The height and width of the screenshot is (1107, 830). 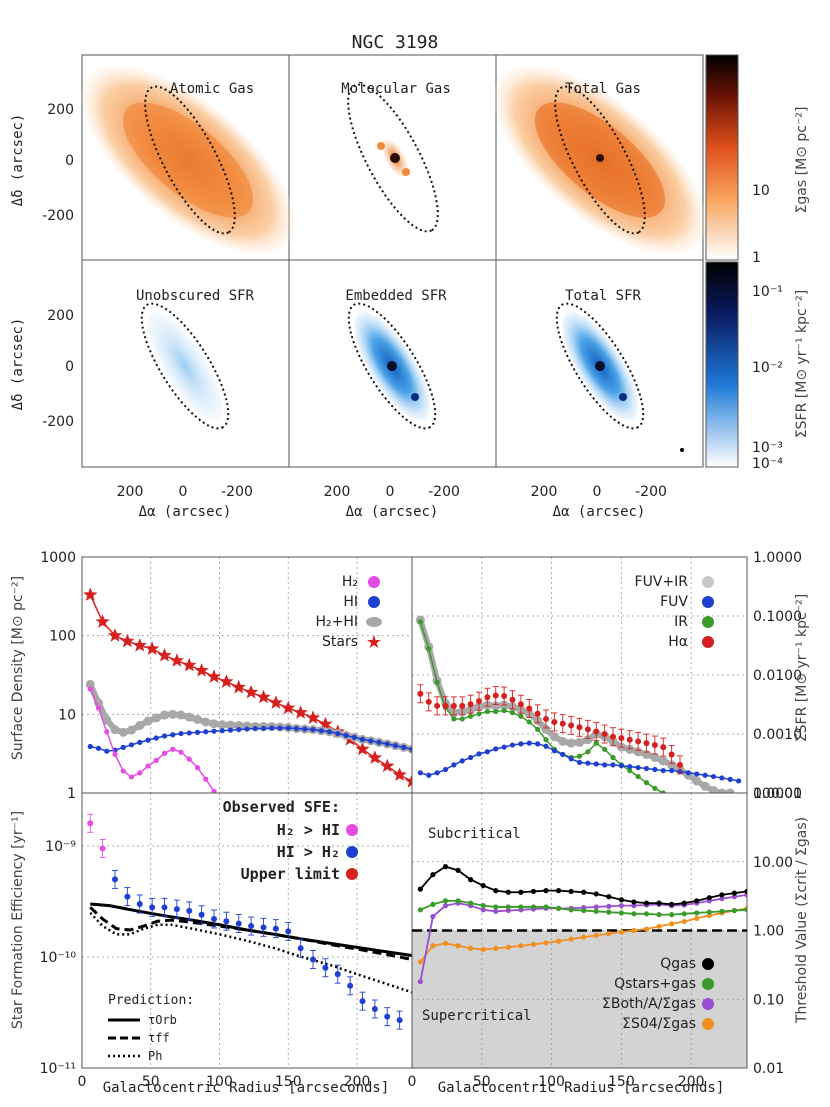 I want to click on y-tick-label: 10⁻¹⁰, so click(x=58, y=958).